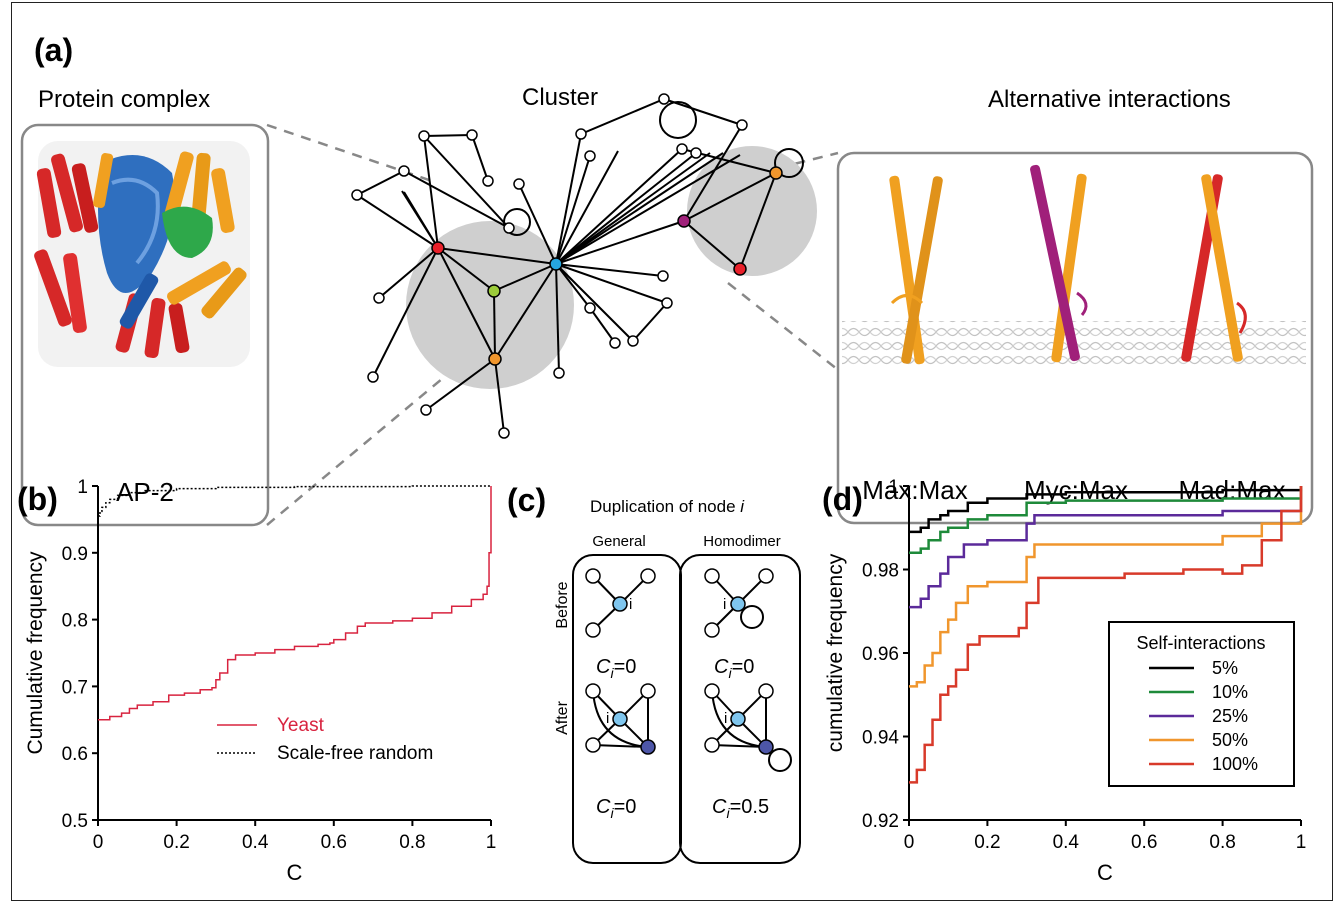 The image size is (1336, 905). I want to click on legend-title: Self-interactions, so click(1200, 643).